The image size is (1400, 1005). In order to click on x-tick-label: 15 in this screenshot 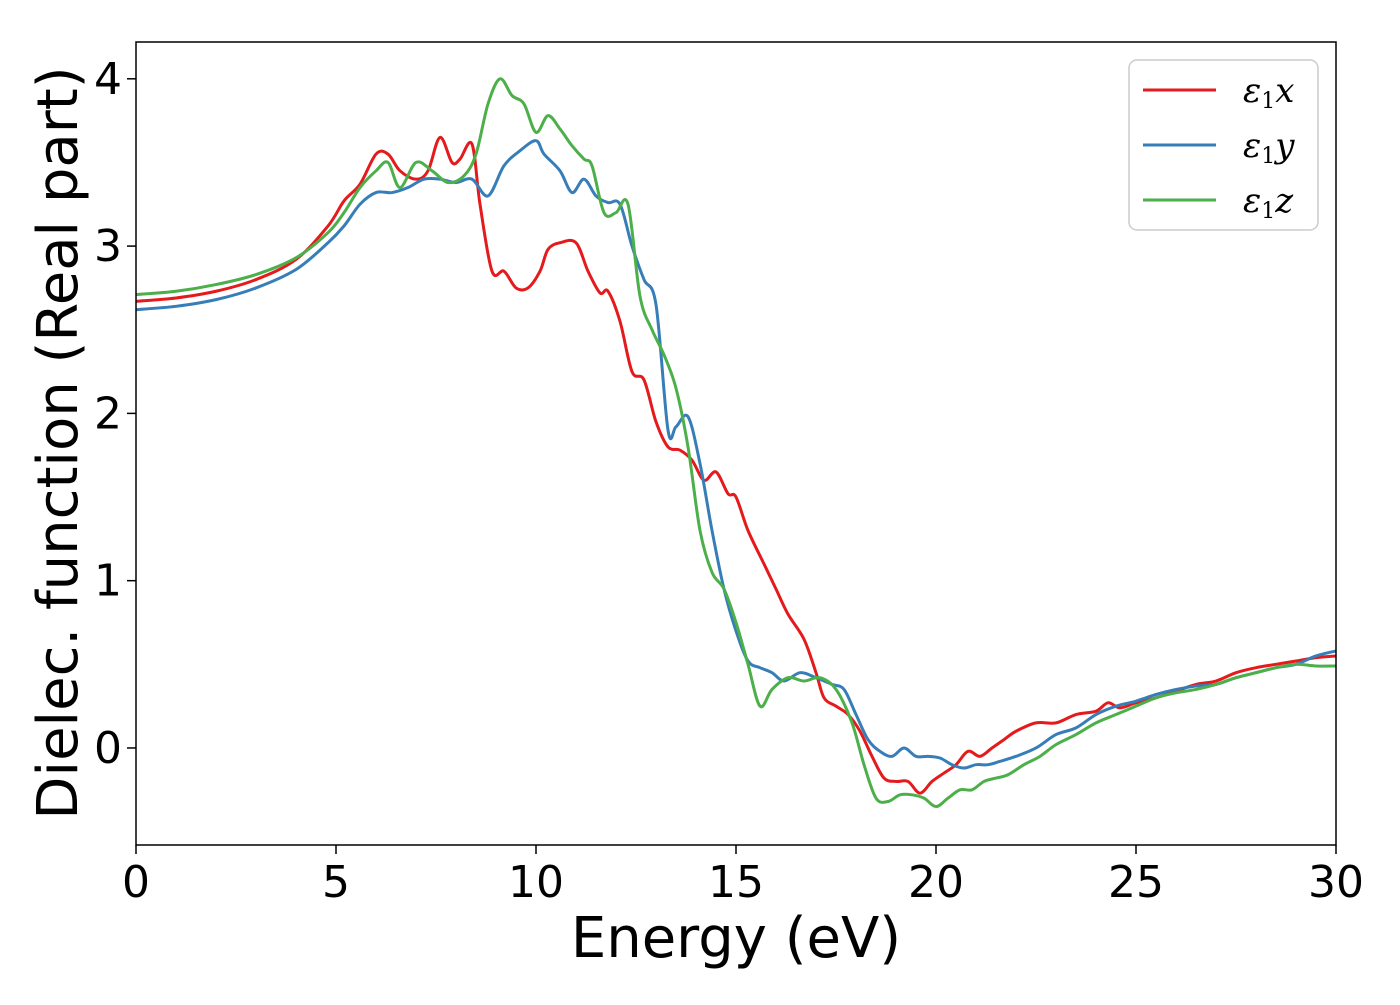, I will do `click(736, 882)`.